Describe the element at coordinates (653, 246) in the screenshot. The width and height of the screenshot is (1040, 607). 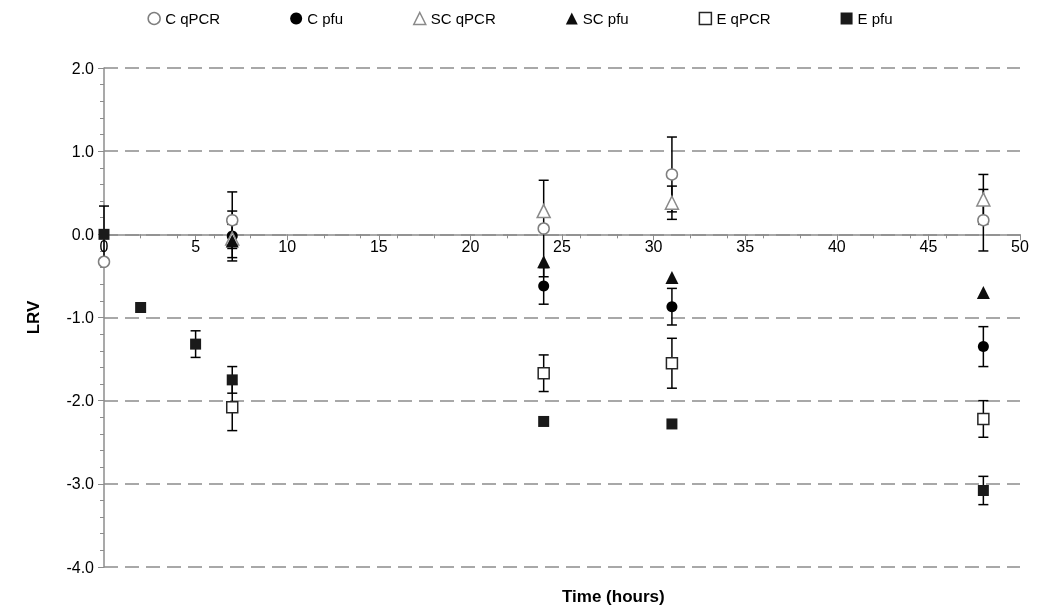
I see `x-tick-label: 30` at that location.